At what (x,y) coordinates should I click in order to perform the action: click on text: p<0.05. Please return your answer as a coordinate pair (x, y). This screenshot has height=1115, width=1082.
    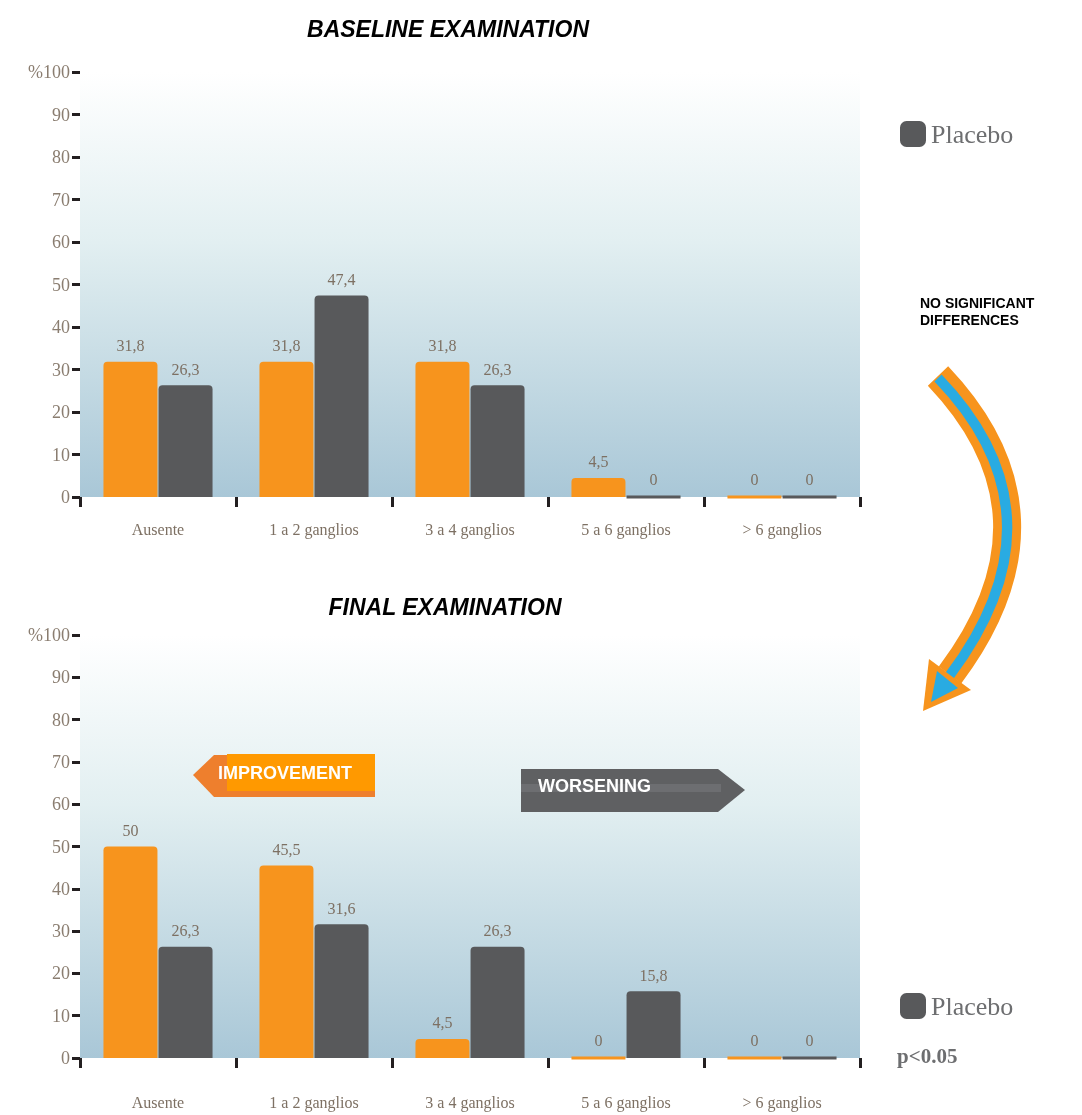
    Looking at the image, I should click on (927, 1056).